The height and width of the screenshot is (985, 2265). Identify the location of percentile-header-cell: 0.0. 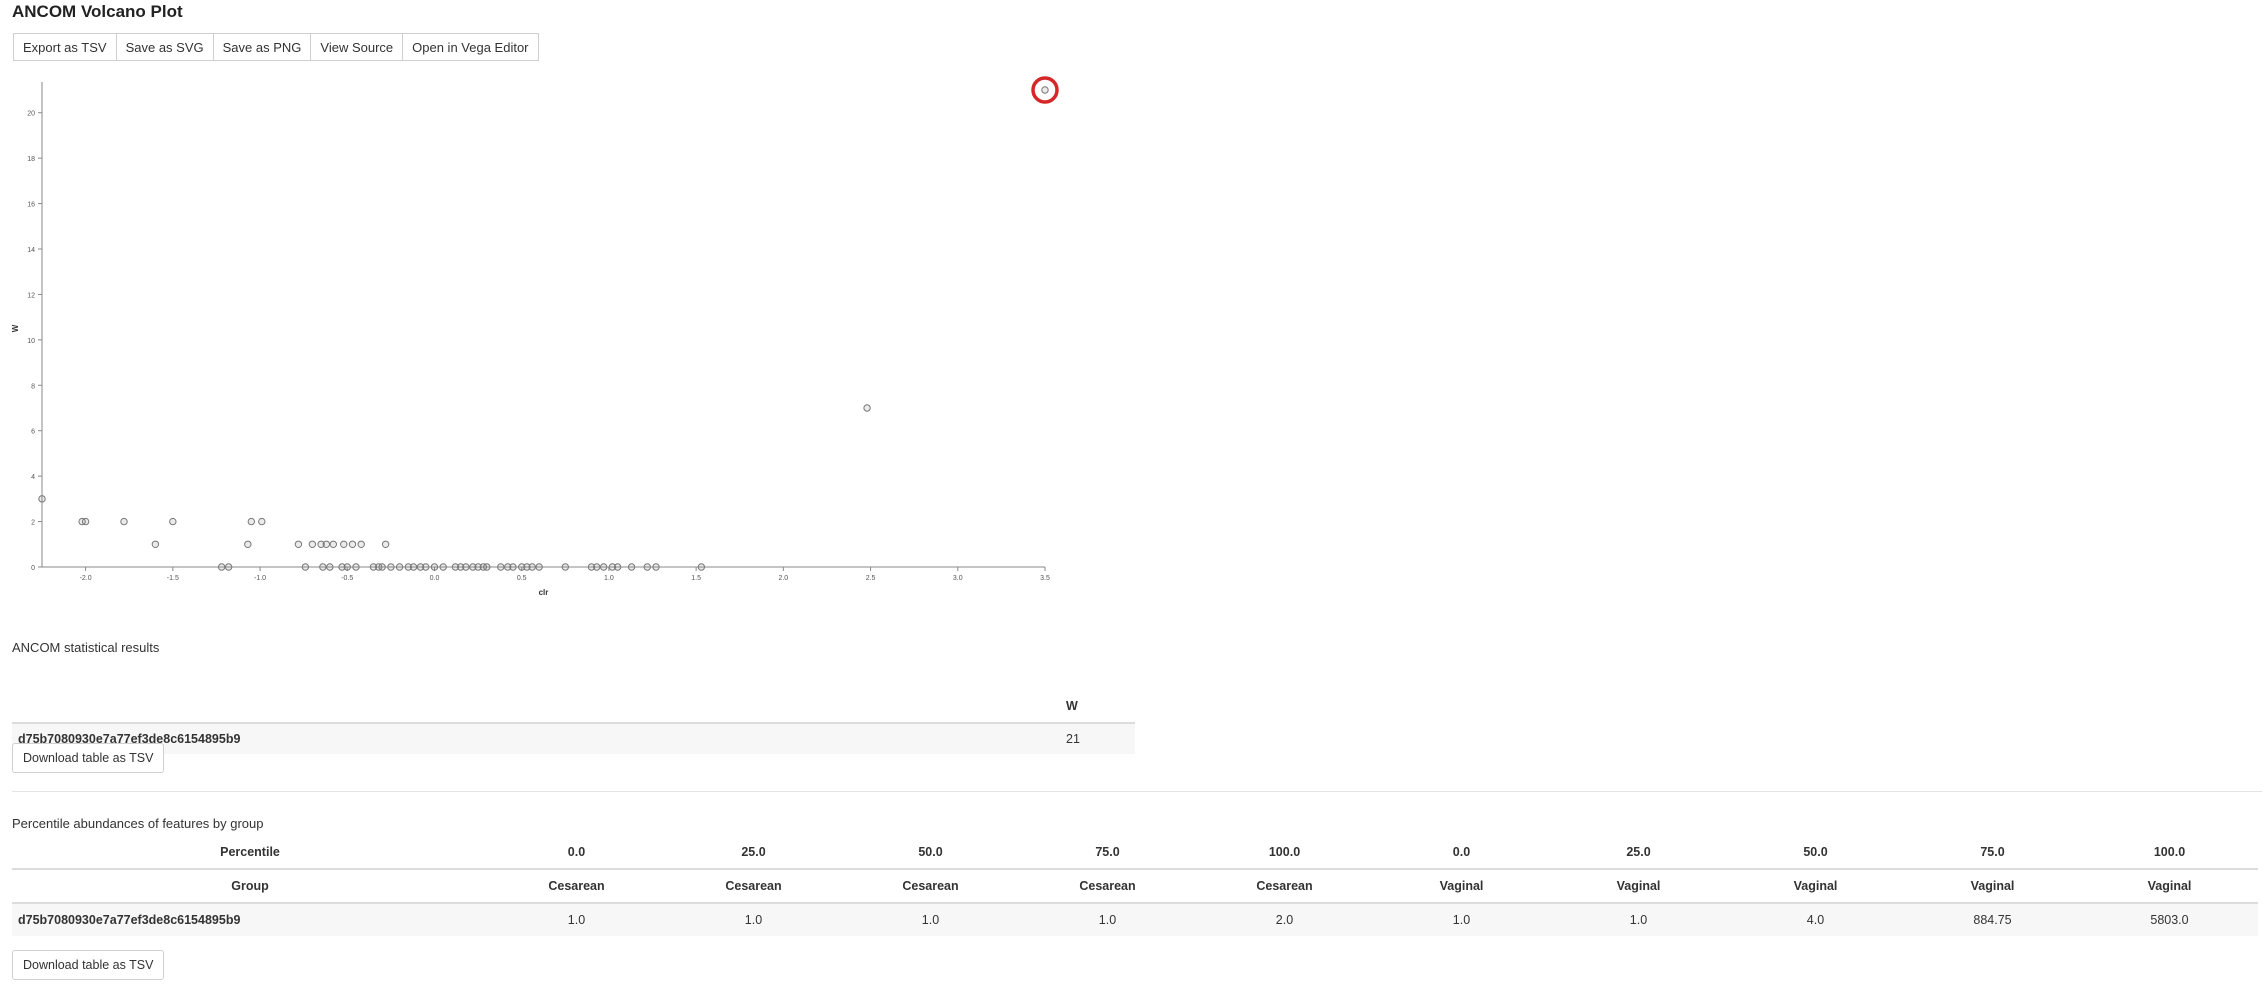
(1461, 853).